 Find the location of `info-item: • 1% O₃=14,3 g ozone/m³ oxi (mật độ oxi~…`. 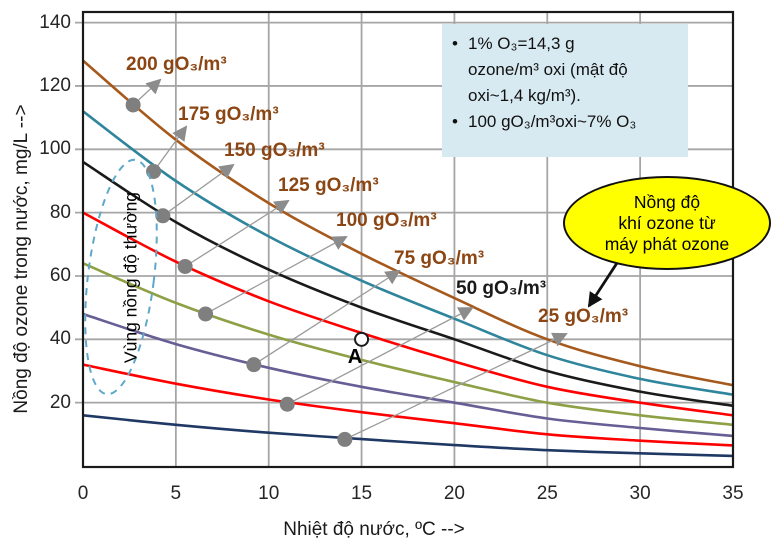

info-item: • 1% O₃=14,3 g ozone/m³ oxi (mật độ oxi~… is located at coordinates (568, 70).